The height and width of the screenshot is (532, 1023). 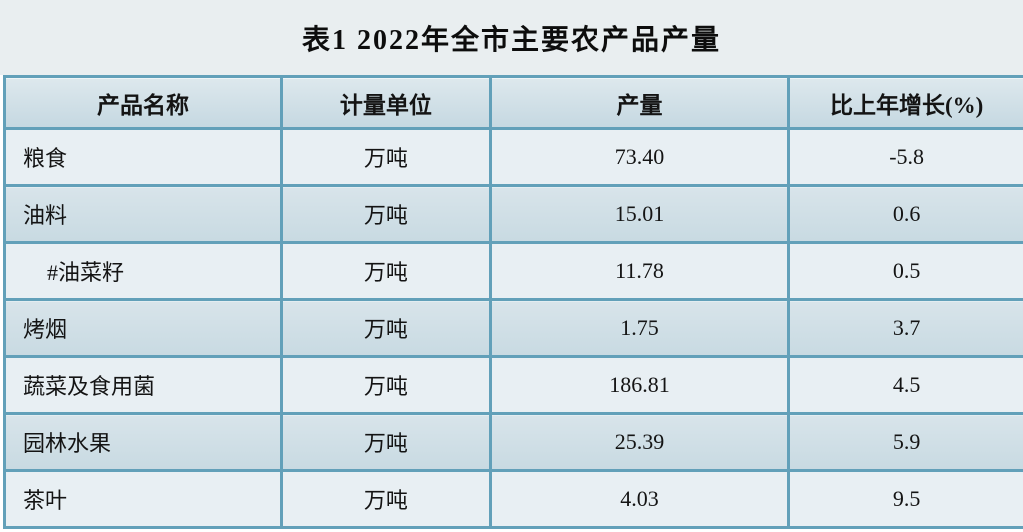 What do you see at coordinates (639, 499) in the screenshot?
I see `output-cell: 4.03` at bounding box center [639, 499].